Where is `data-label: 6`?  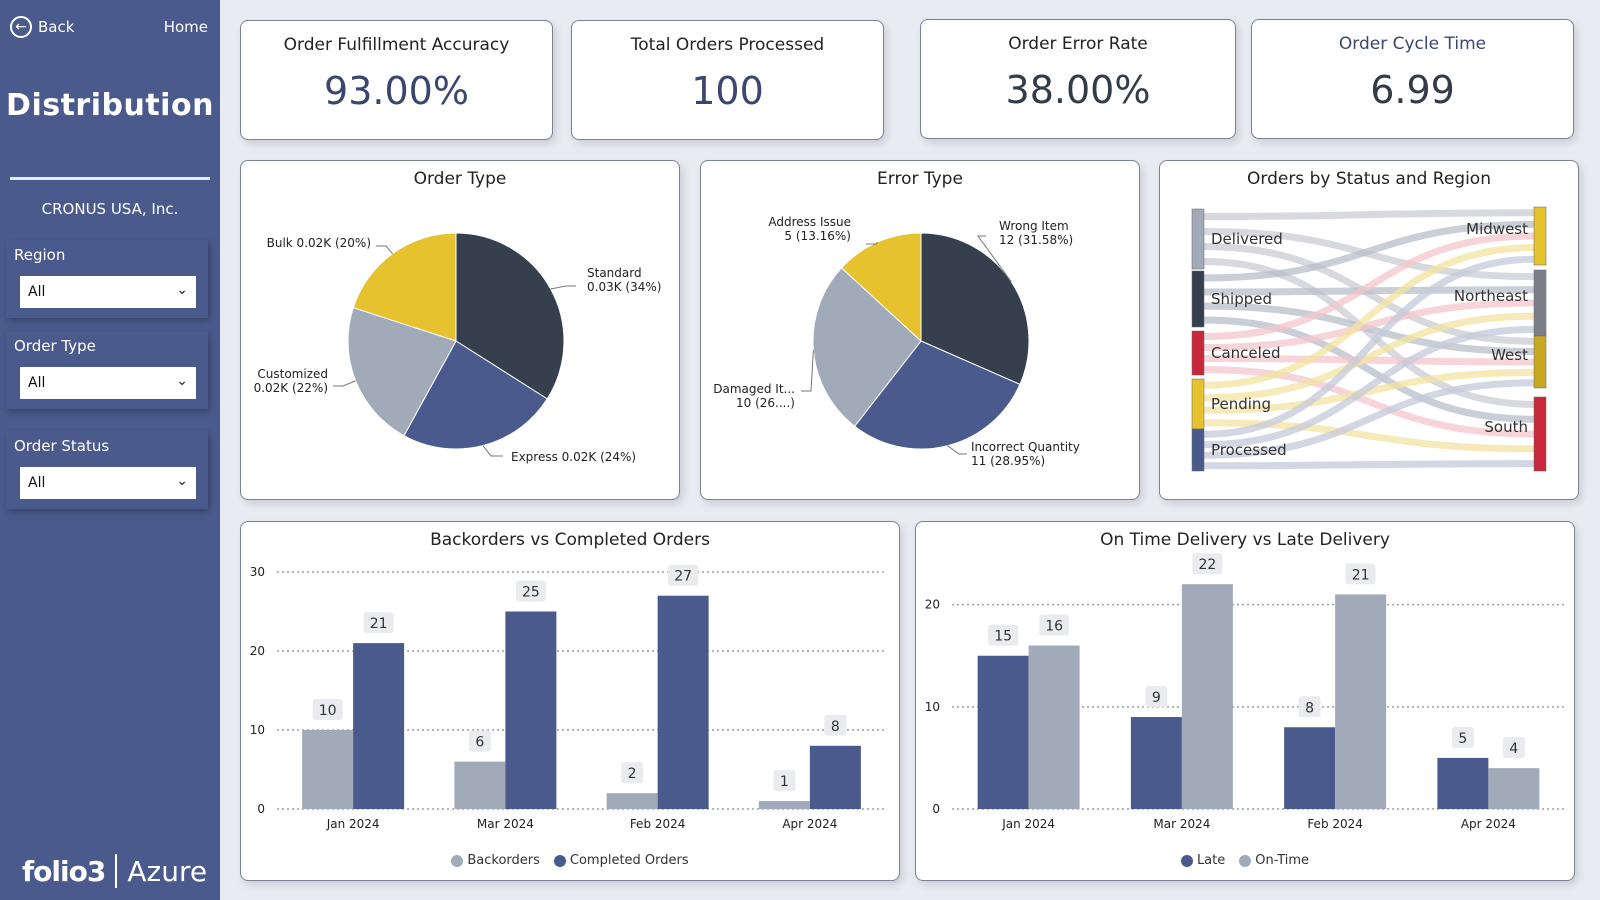
data-label: 6 is located at coordinates (479, 743).